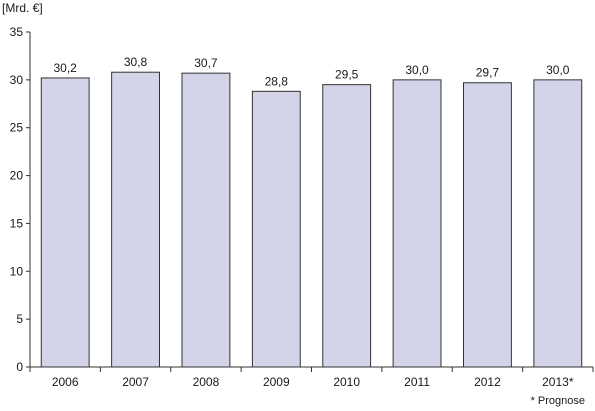  Describe the element at coordinates (558, 382) in the screenshot. I see `x-tick-label: 2013*` at that location.